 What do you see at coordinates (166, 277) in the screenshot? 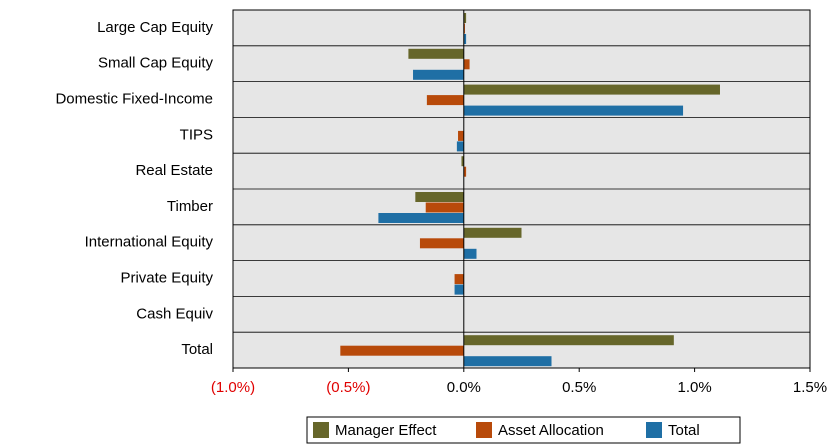
I see `y-tick-label: Private Equity` at bounding box center [166, 277].